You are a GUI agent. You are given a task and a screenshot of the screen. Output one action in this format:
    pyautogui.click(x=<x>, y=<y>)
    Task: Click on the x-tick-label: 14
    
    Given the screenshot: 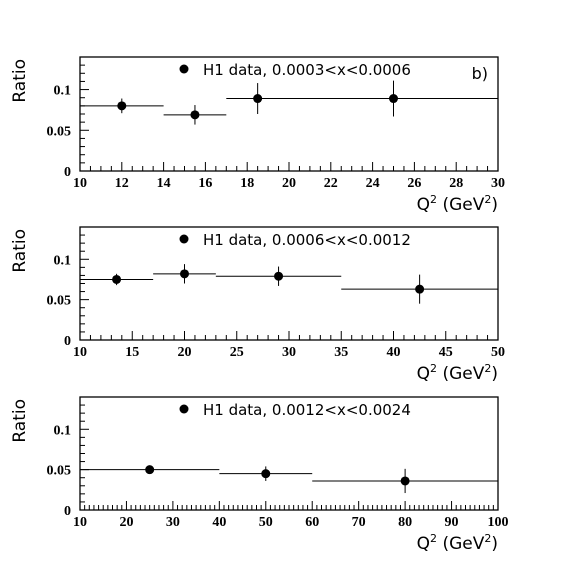 What is the action you would take?
    pyautogui.click(x=164, y=183)
    